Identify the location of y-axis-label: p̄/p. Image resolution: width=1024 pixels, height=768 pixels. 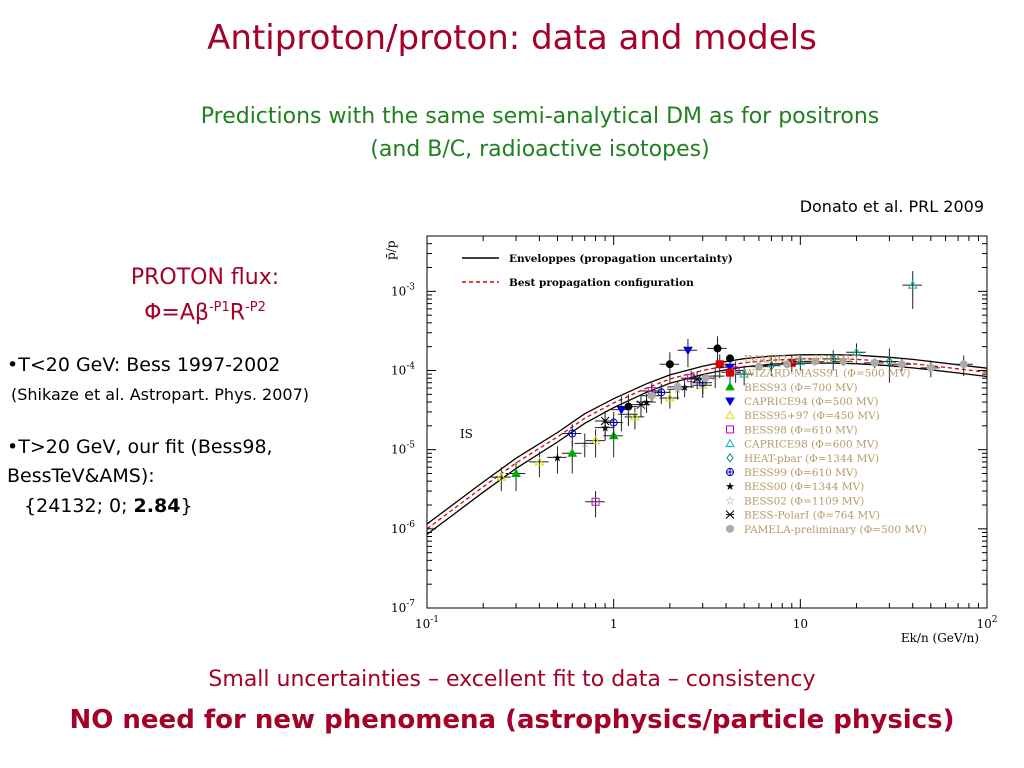
(391, 250).